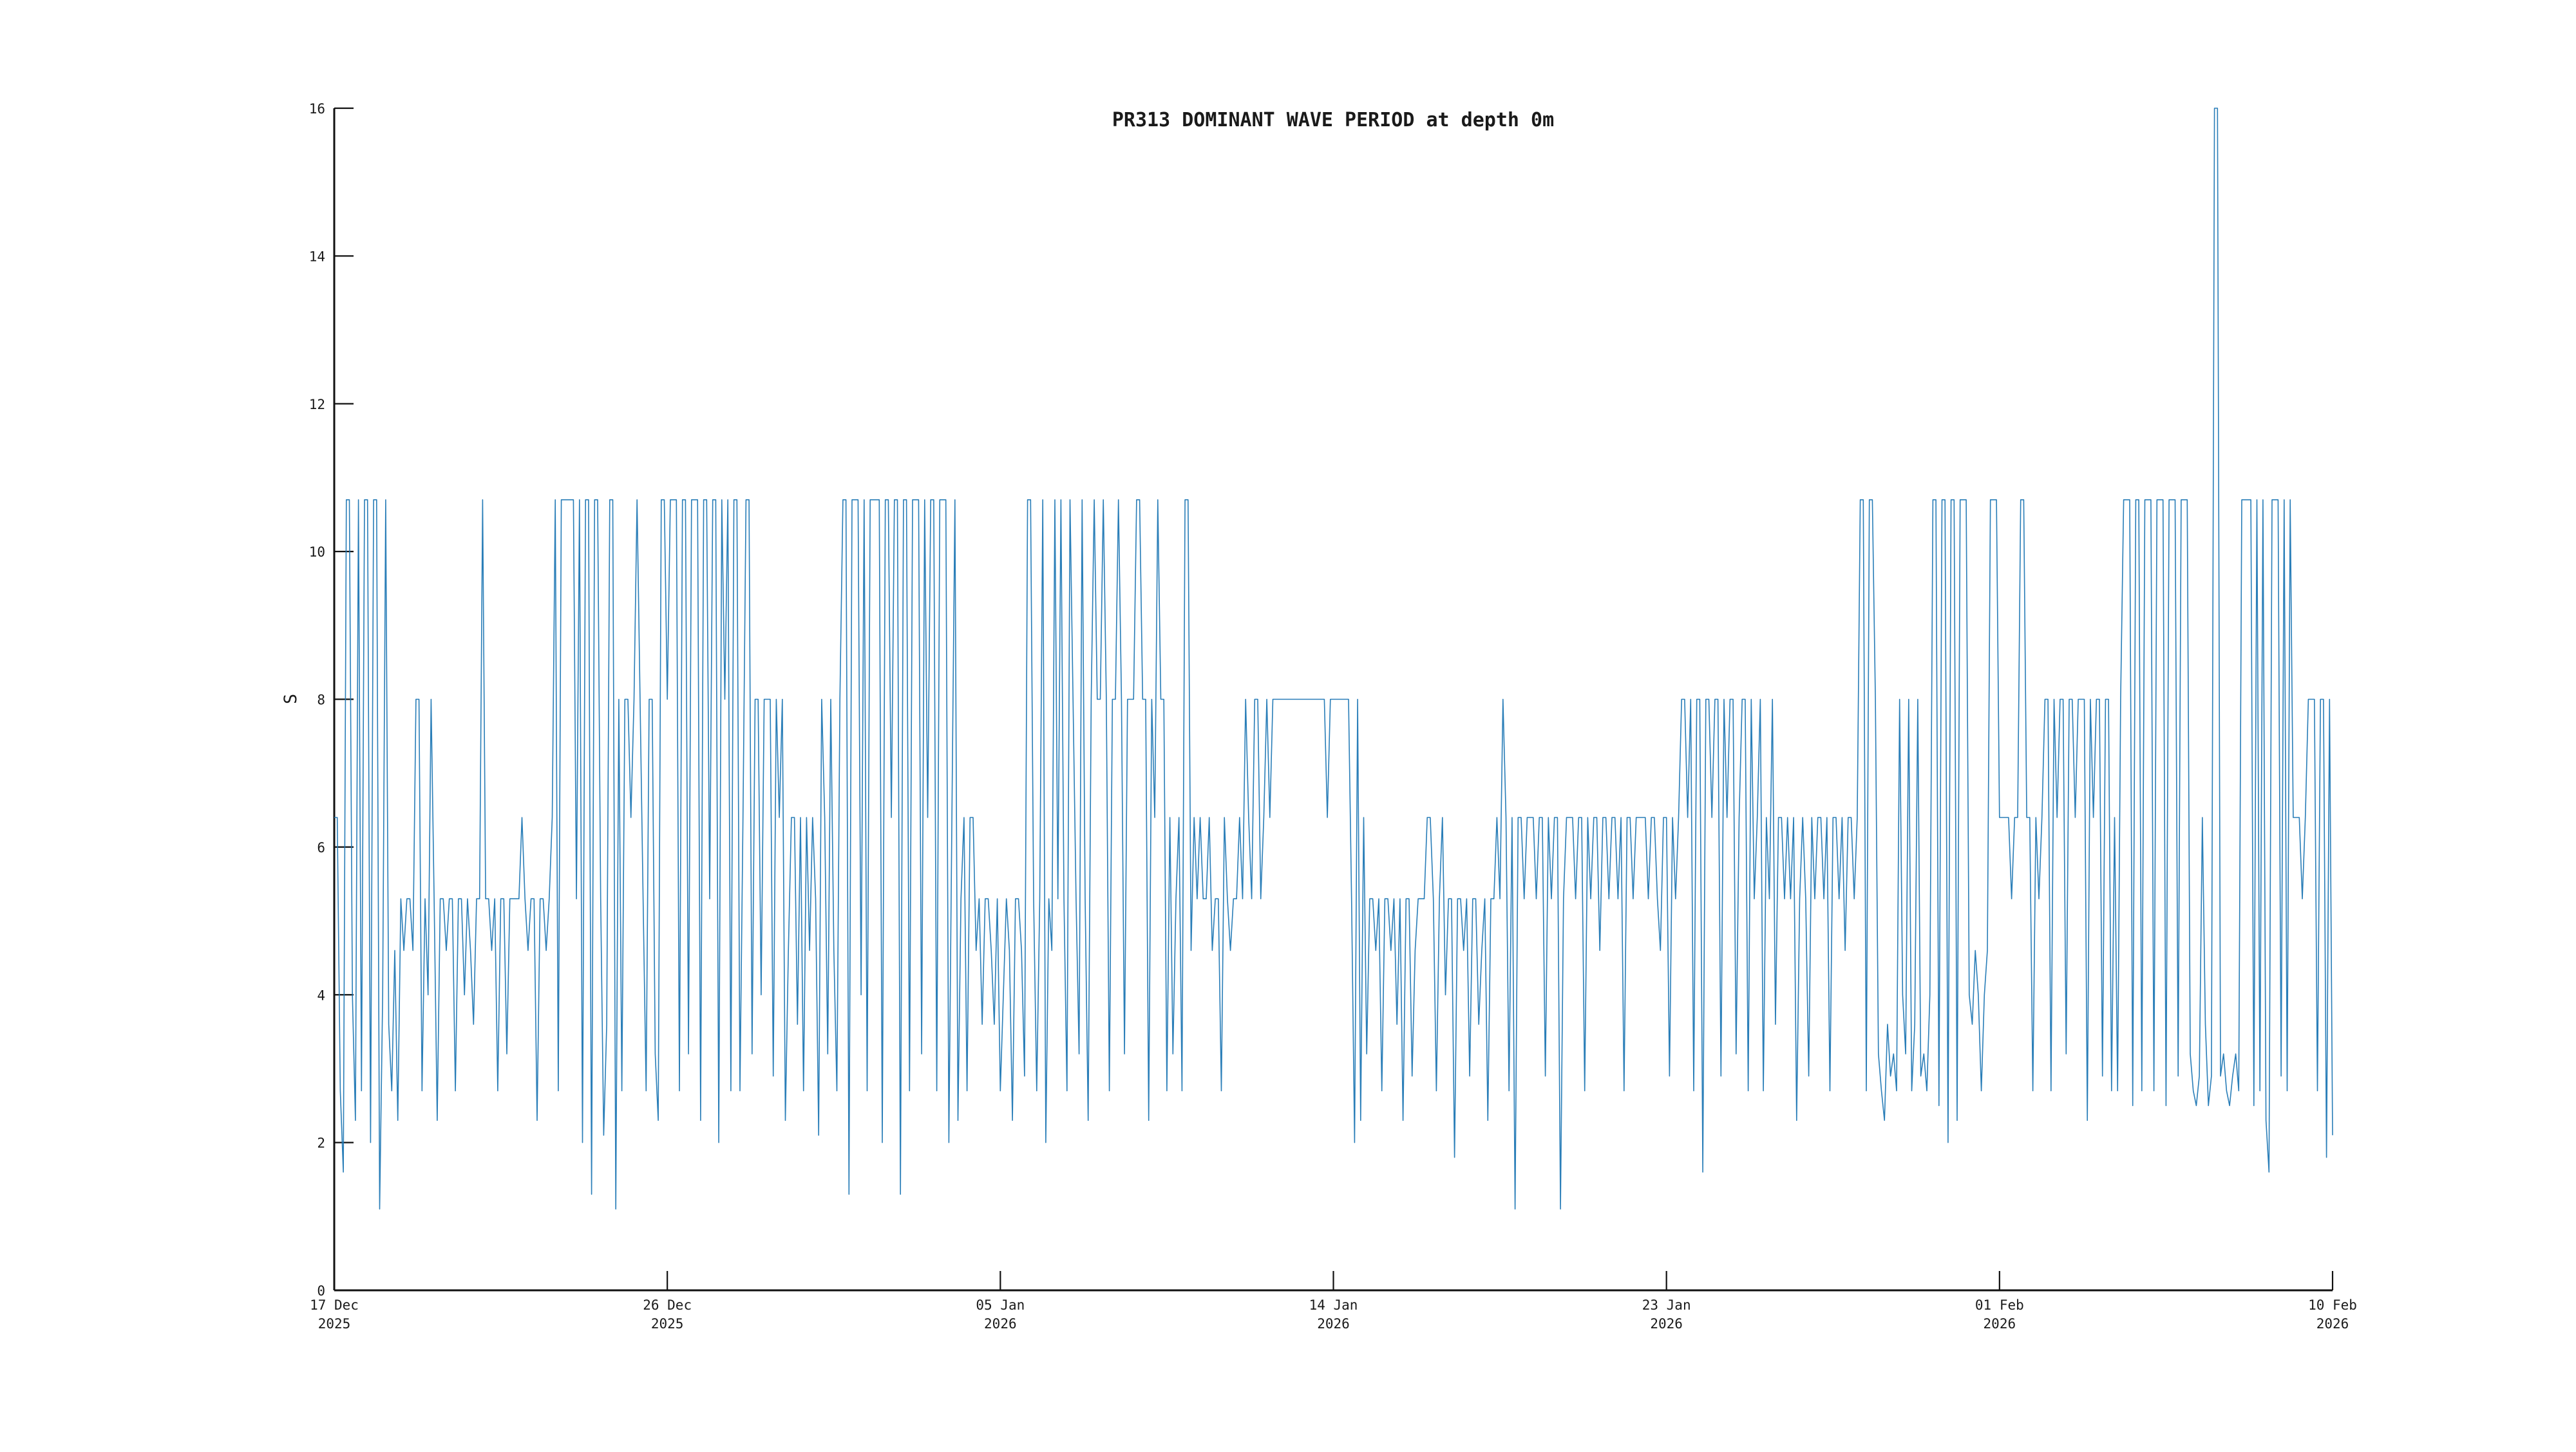 The height and width of the screenshot is (1452, 2576). What do you see at coordinates (317, 256) in the screenshot?
I see `y-tick-label: 14` at bounding box center [317, 256].